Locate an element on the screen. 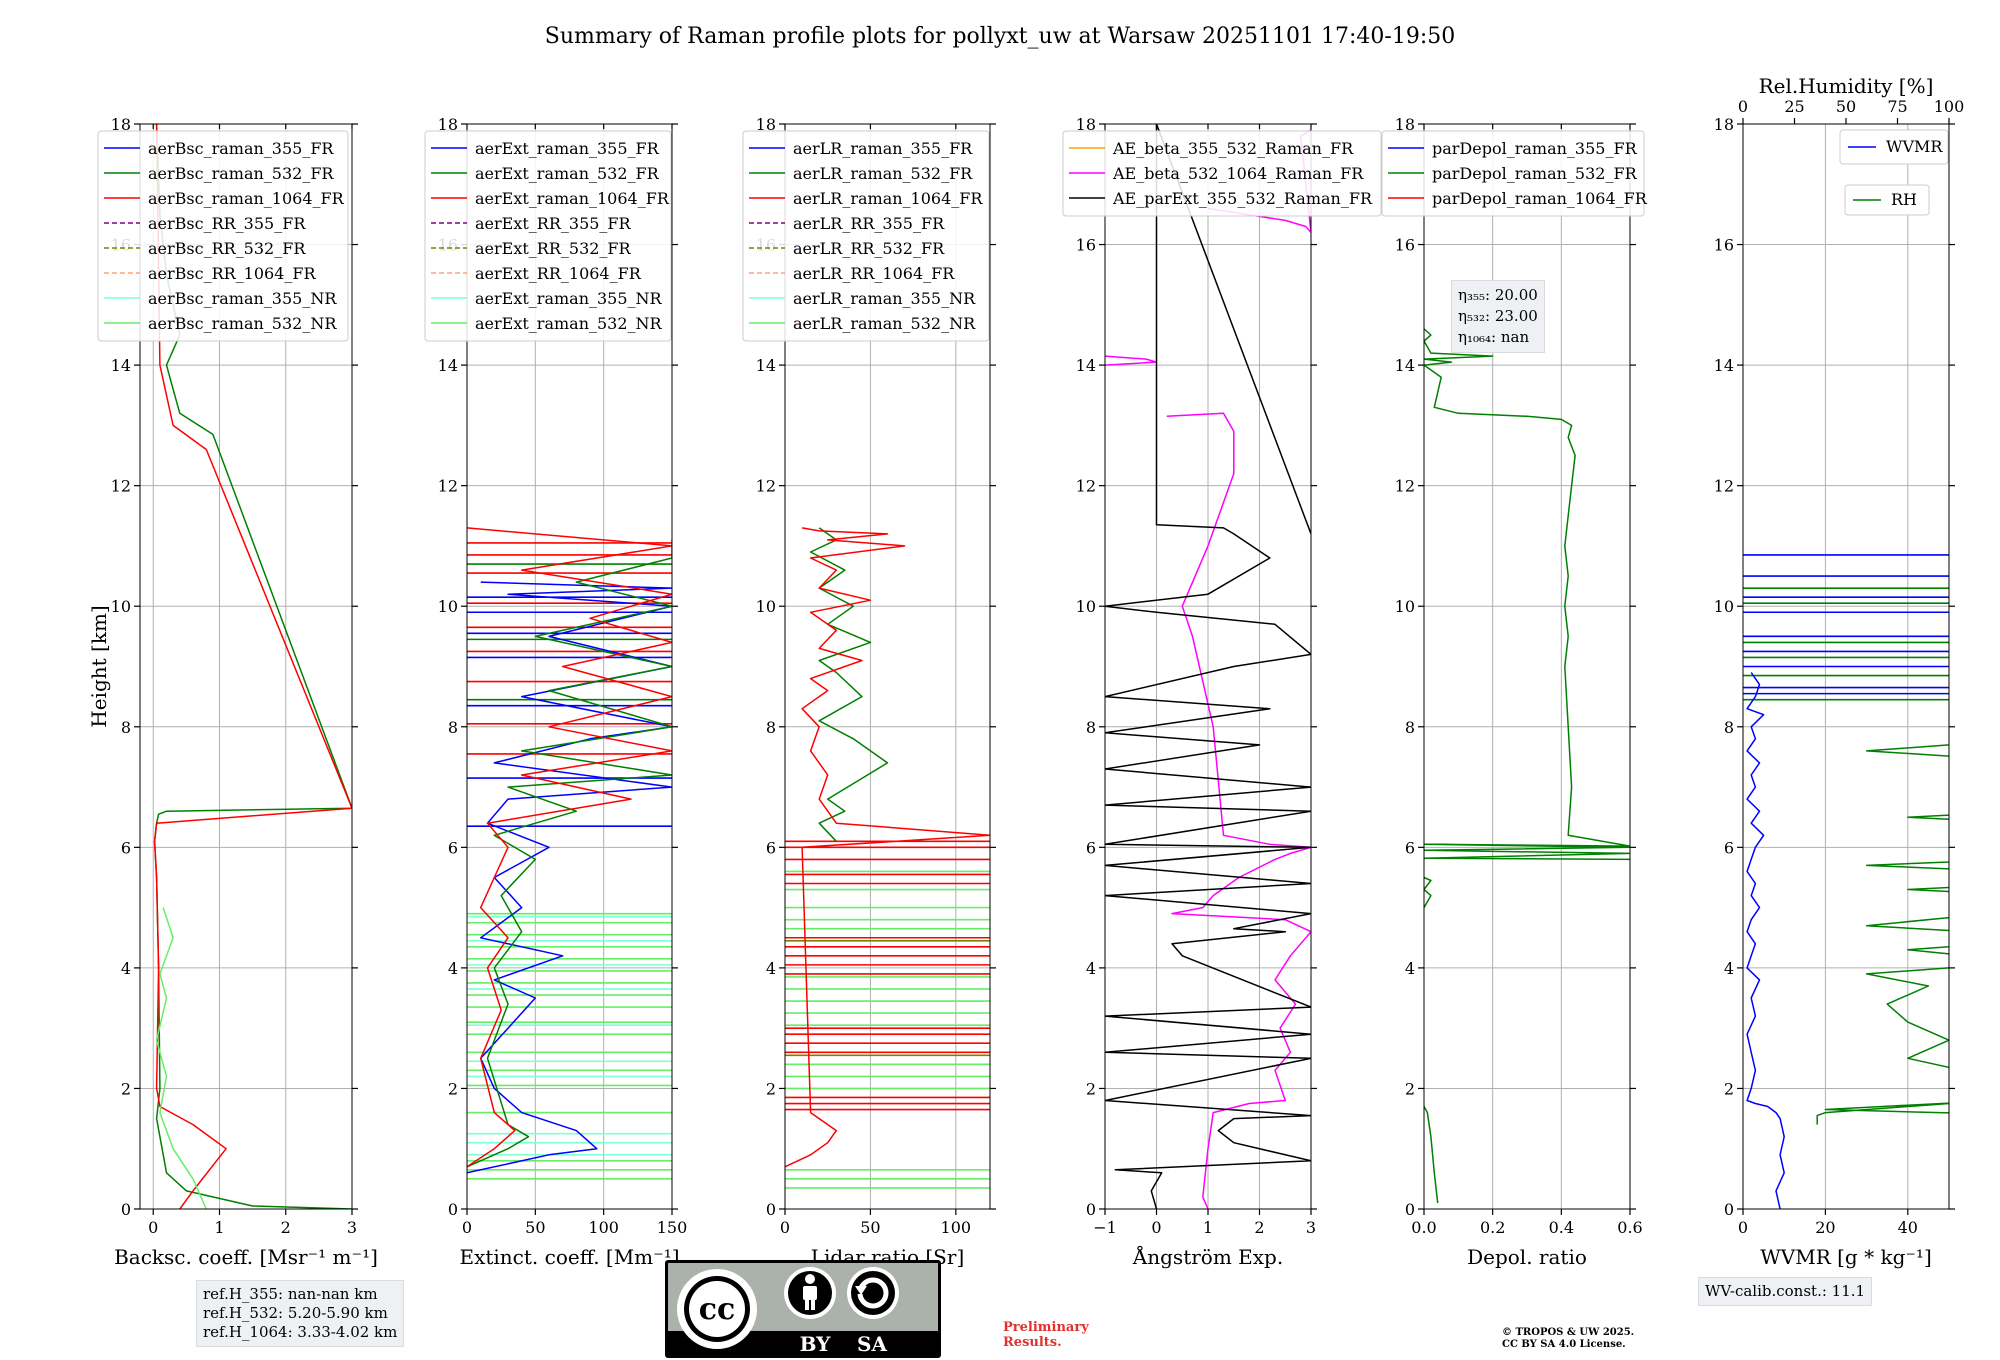  legend-label: aerBsc_raman_532_NR is located at coordinates (242, 323).